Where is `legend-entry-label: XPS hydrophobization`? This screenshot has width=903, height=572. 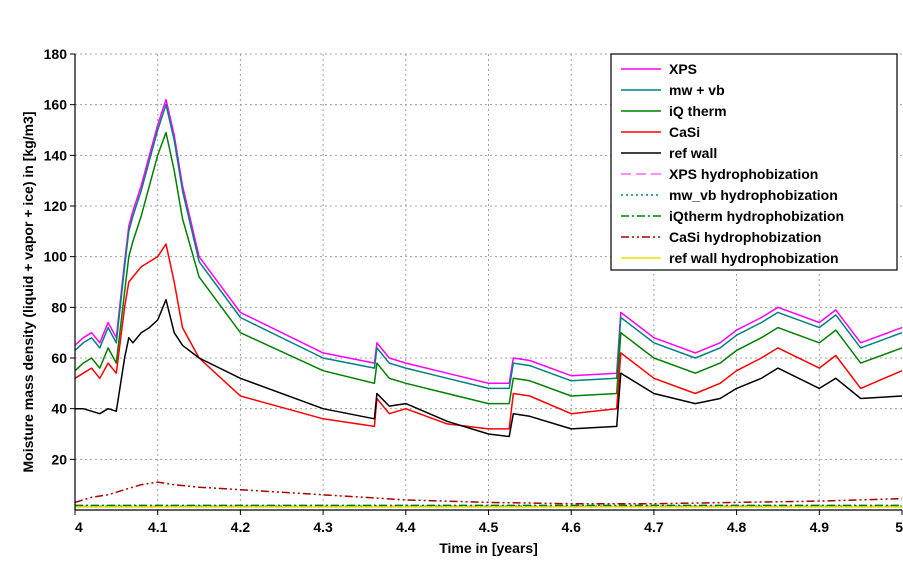
legend-entry-label: XPS hydrophobization is located at coordinates (743, 174).